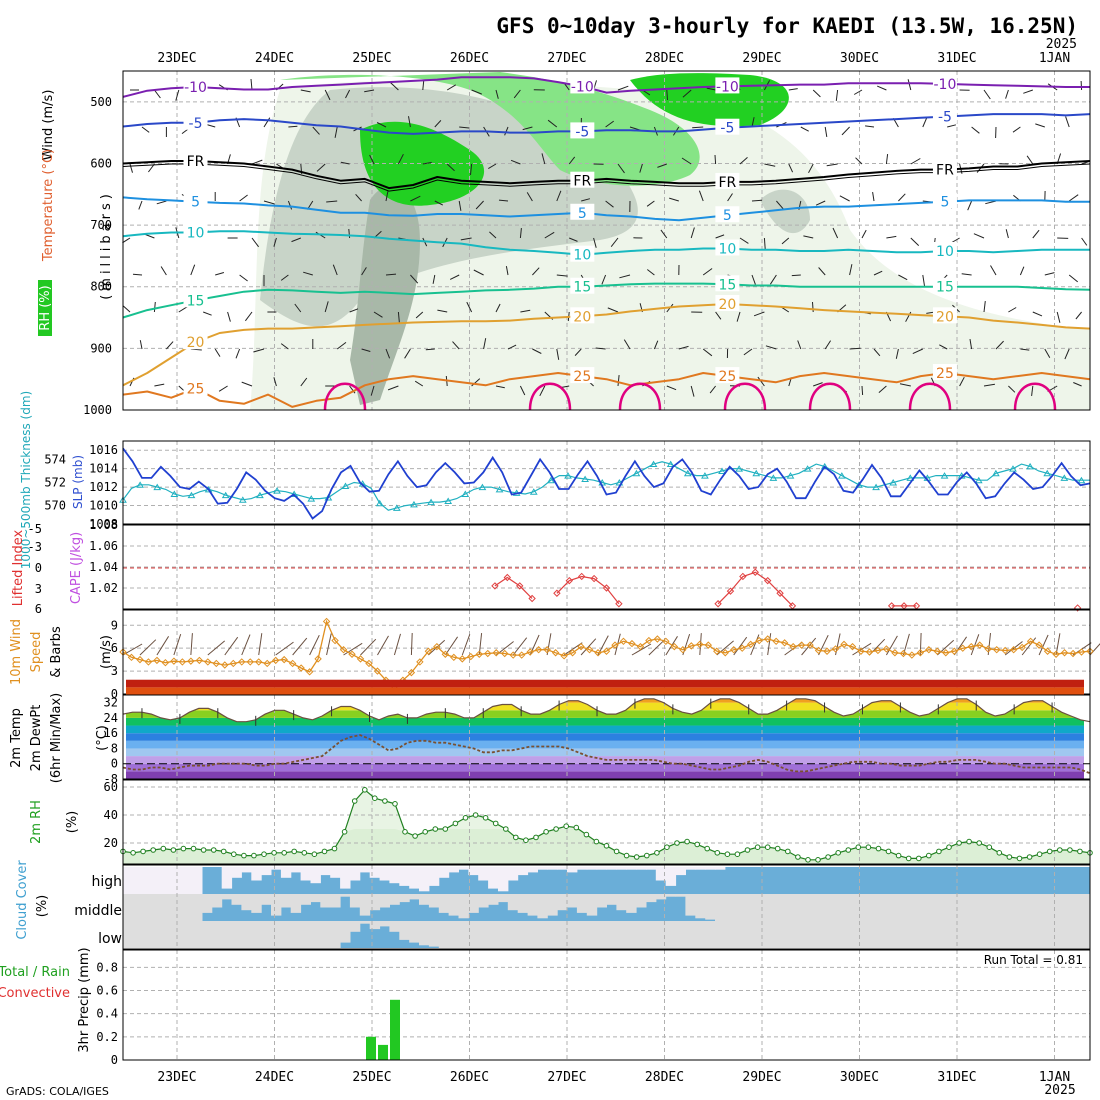 The image size is (1100, 1100). Describe the element at coordinates (490, 129) in the screenshot. I see `rh-shading` at that location.